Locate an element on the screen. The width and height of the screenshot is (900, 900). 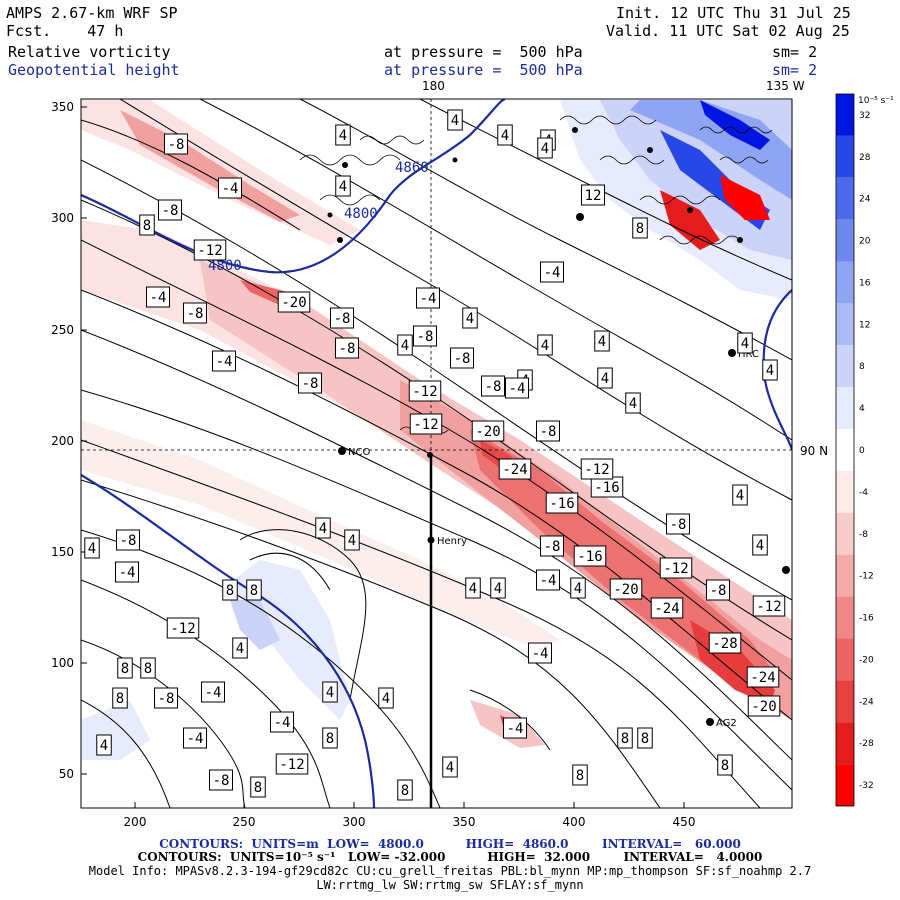
field2-label: Geopotential height is located at coordinates (94, 70).